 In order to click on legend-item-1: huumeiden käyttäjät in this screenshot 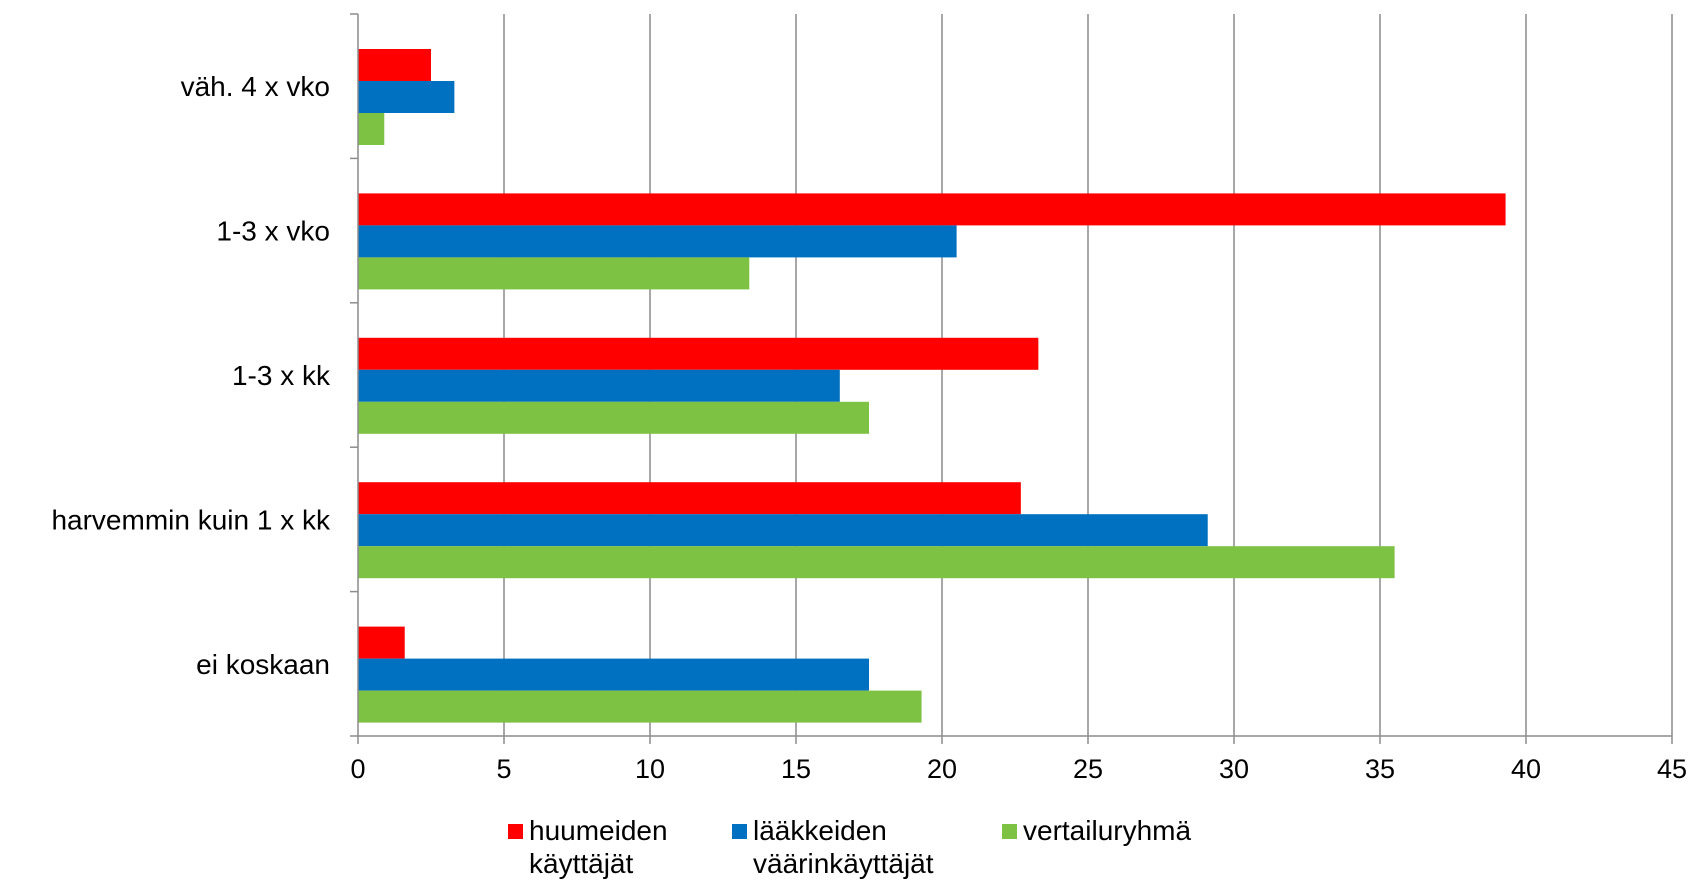, I will do `click(588, 847)`.